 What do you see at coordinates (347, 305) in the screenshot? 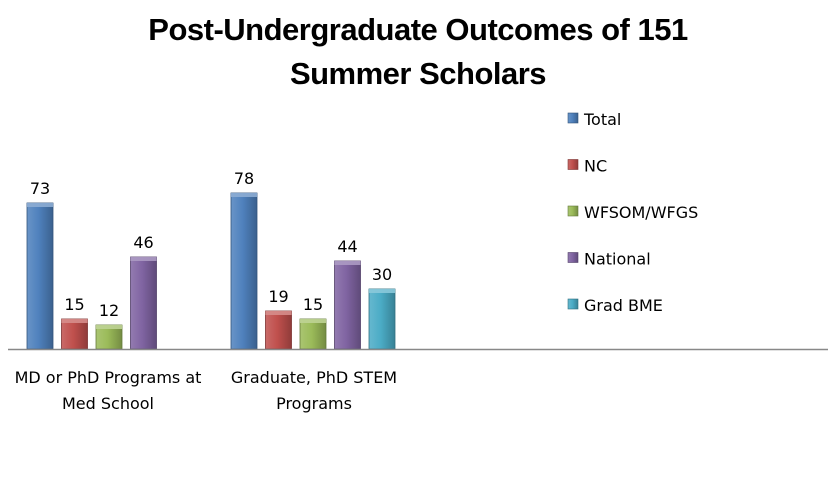
I see `bar-national-cat2` at bounding box center [347, 305].